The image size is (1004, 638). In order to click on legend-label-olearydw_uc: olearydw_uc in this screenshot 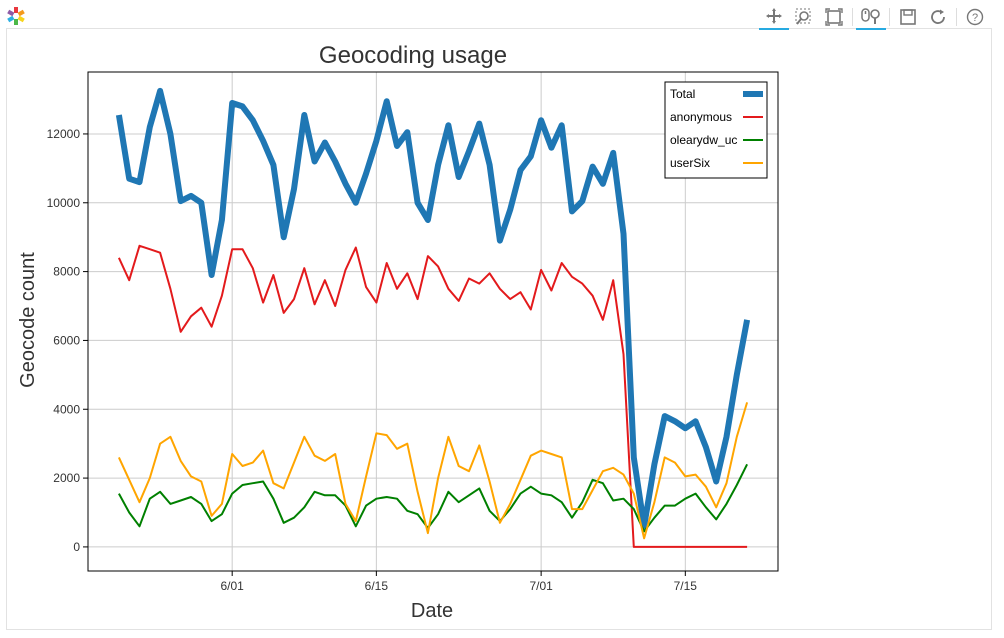, I will do `click(703, 140)`.